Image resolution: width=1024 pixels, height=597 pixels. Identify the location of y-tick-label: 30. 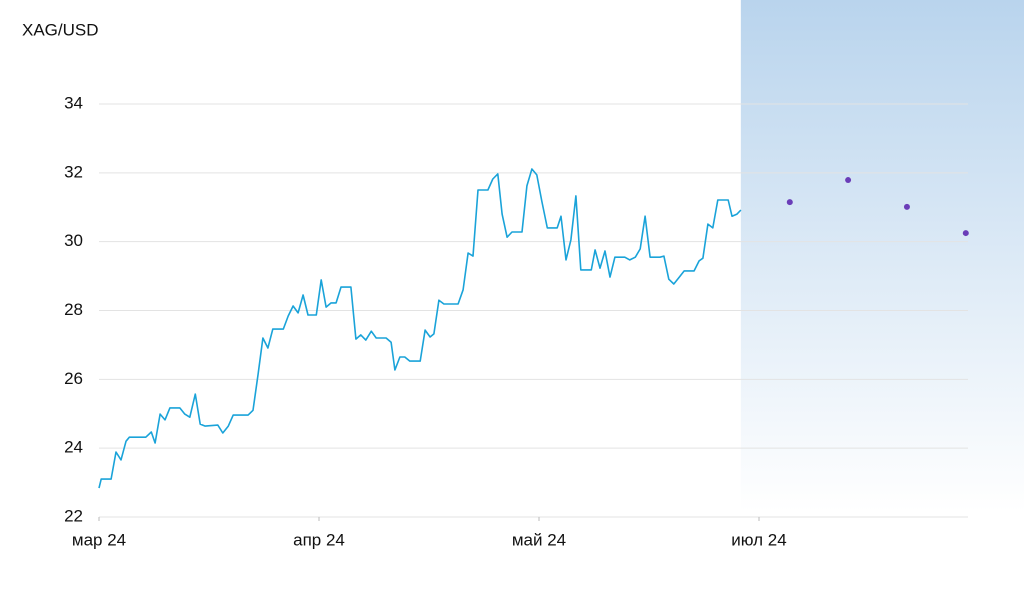
(73, 240).